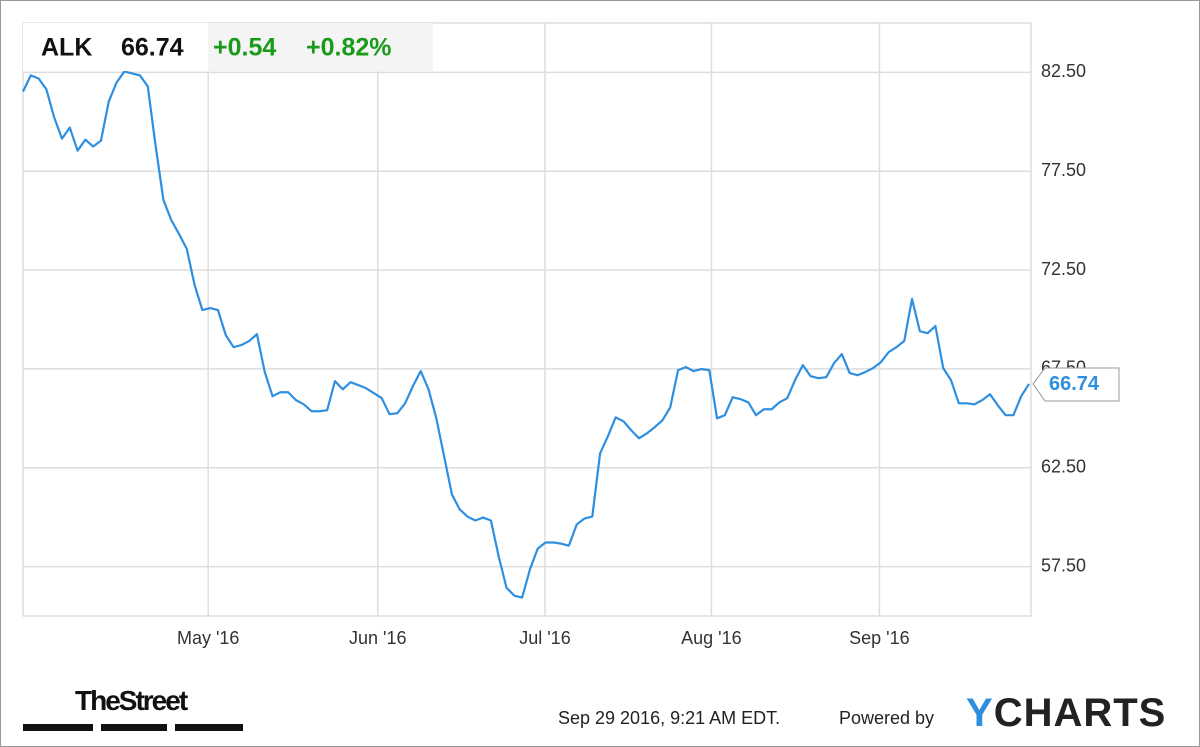  Describe the element at coordinates (349, 48) in the screenshot. I see `change-percent: +0.82%` at that location.